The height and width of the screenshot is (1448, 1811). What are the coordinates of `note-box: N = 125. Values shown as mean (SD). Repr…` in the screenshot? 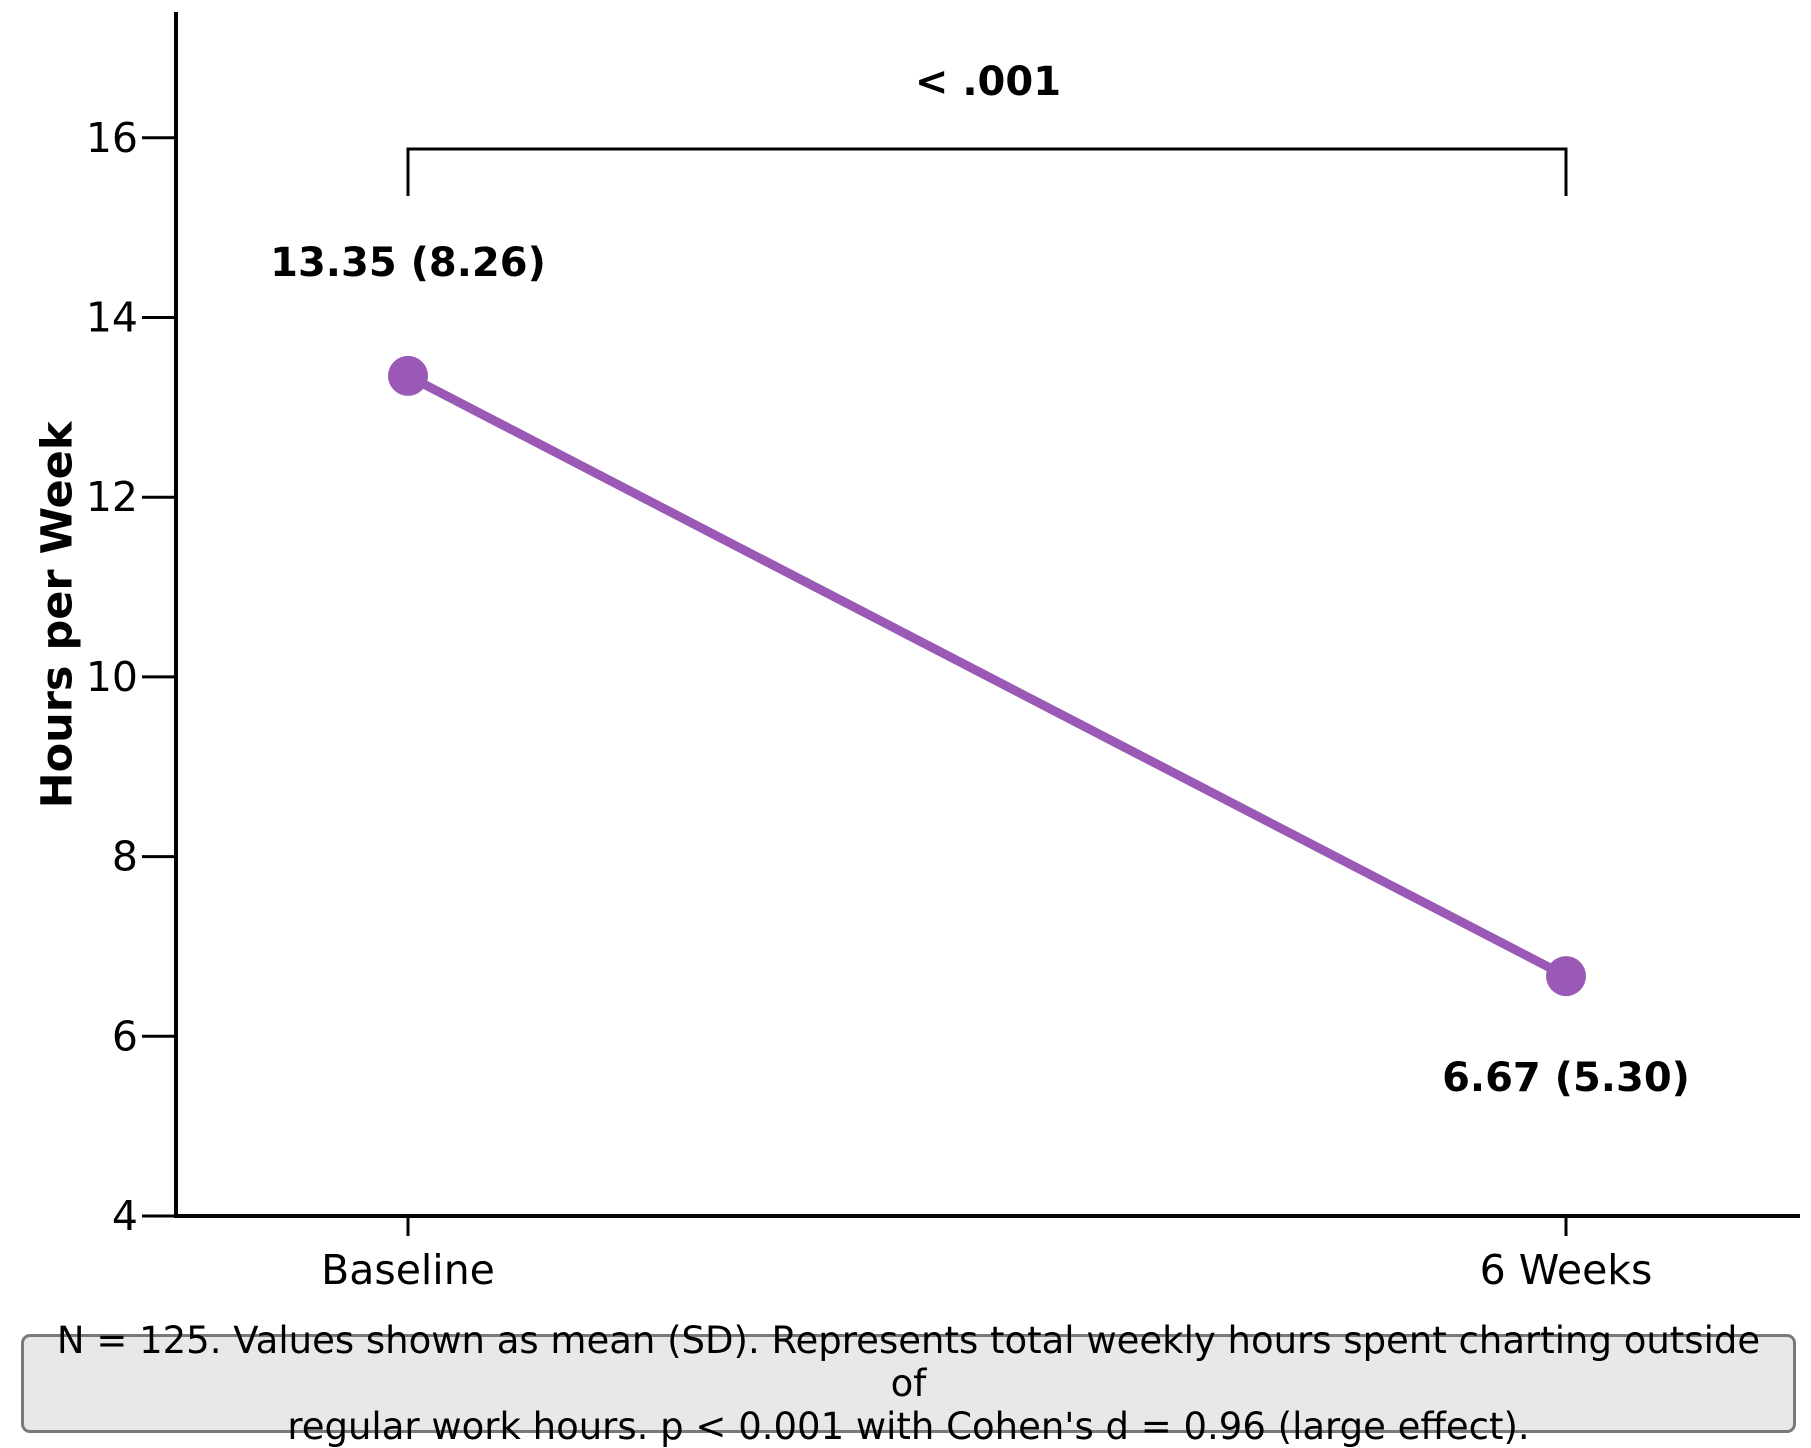 It's located at (908, 1383).